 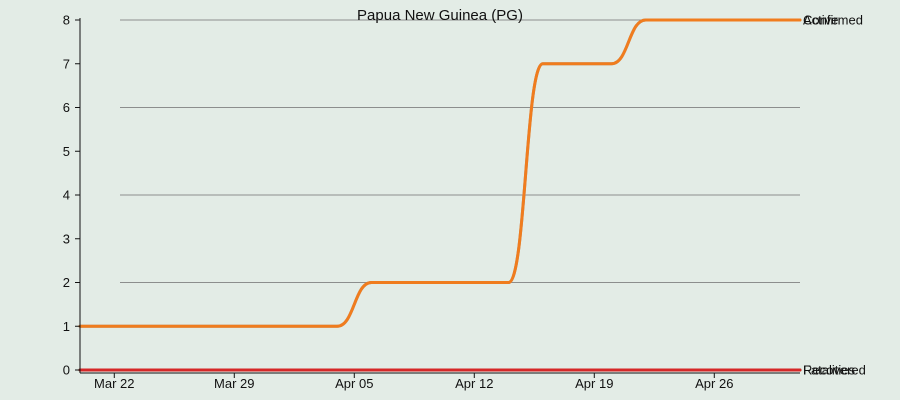 I want to click on y-tick-label: 1, so click(x=66, y=326).